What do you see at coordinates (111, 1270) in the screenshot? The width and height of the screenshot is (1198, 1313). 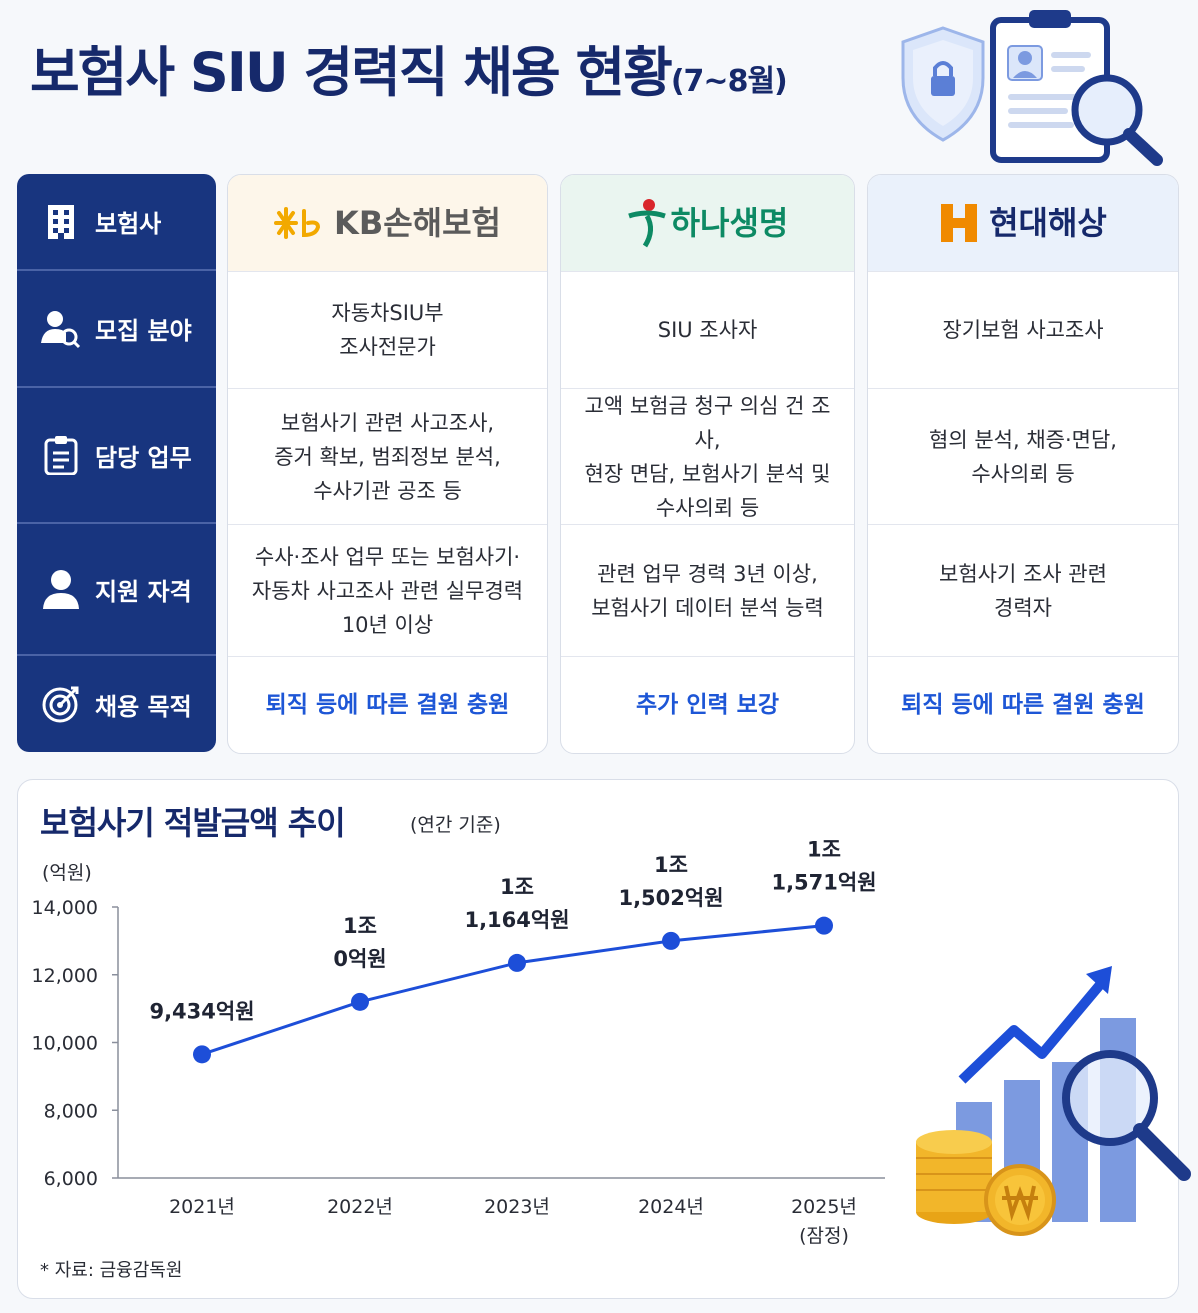 I see `source-note: * 자료: 금융감독원` at bounding box center [111, 1270].